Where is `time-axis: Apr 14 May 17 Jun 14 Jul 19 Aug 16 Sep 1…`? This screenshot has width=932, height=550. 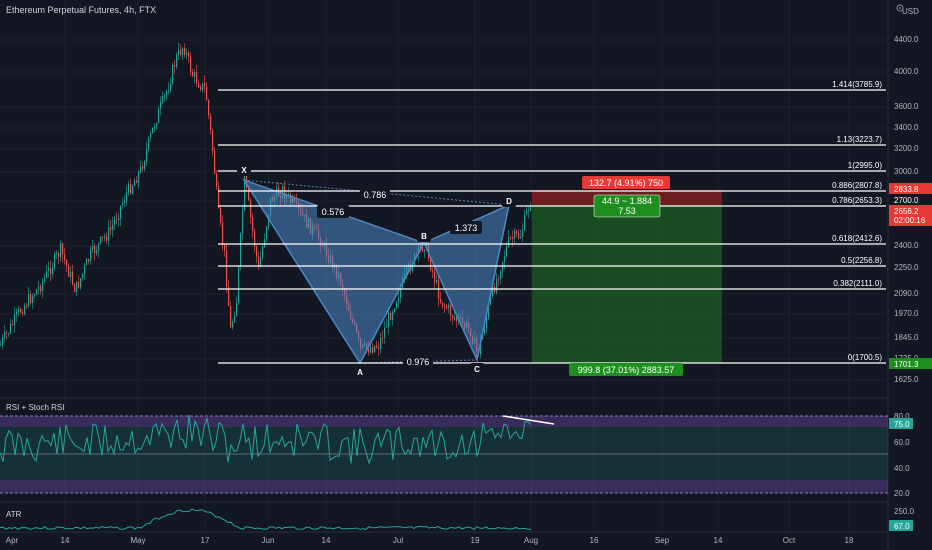 time-axis: Apr 14 May 17 Jun 14 Jul 19 Aug 16 Sep 1… is located at coordinates (430, 540).